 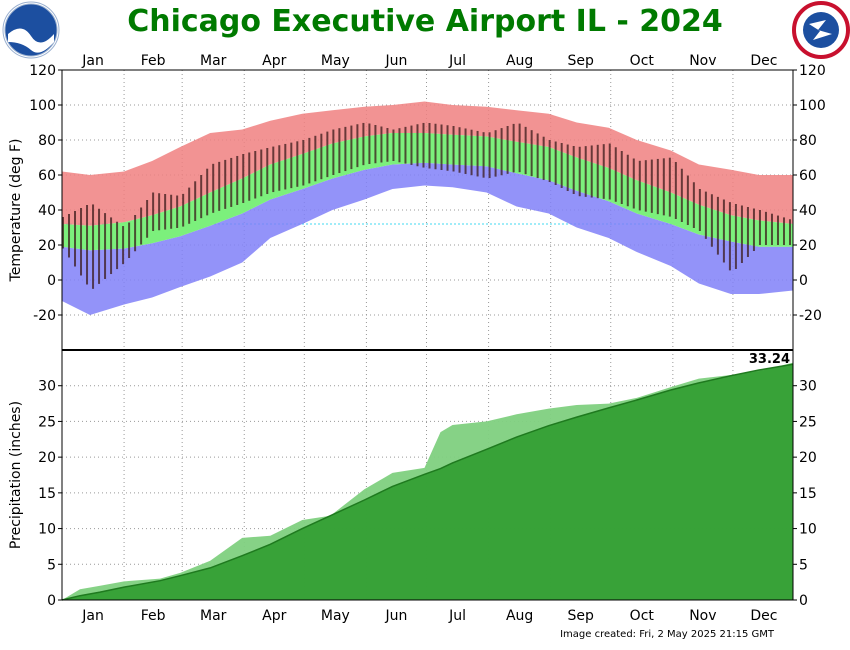 I want to click on temp-y-tick-label-left: 80, so click(x=47, y=141).